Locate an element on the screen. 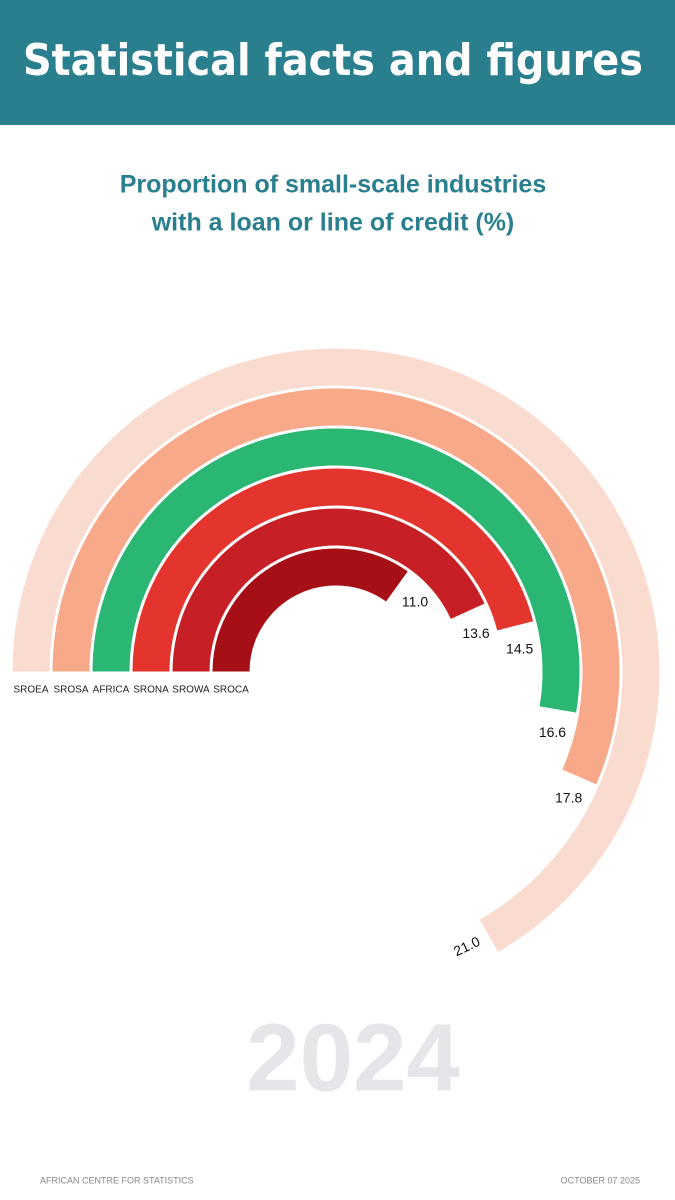 The width and height of the screenshot is (675, 1200). chart-title: with a loan or line of credit (%) is located at coordinates (333, 223).